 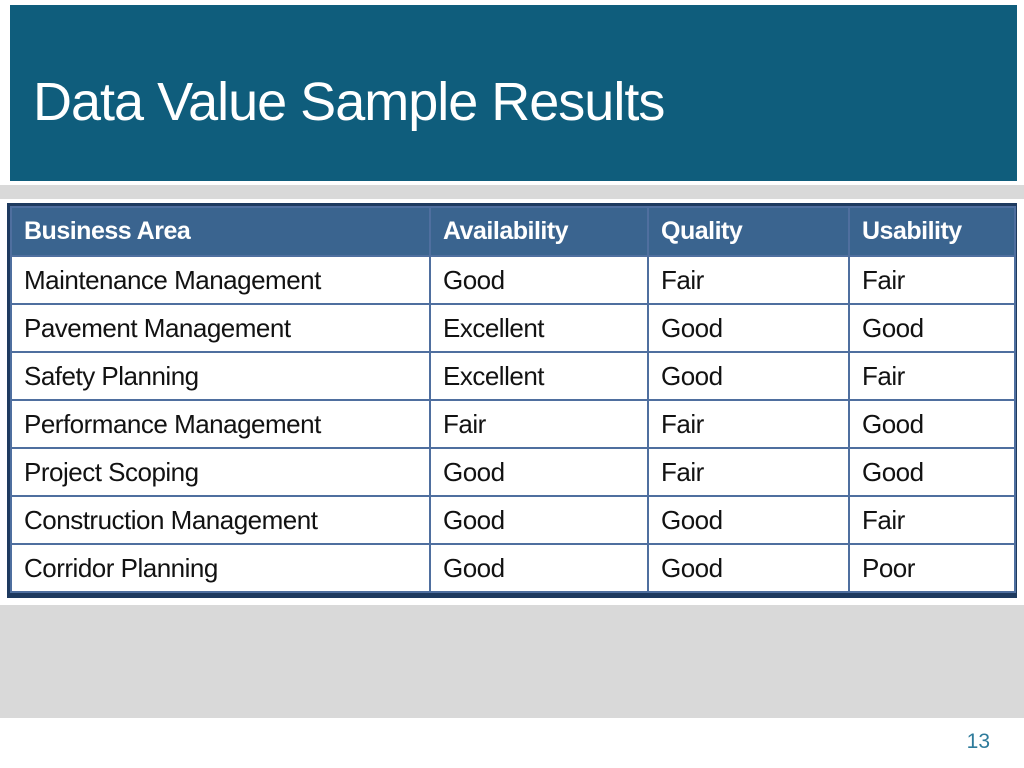 I want to click on column-header-business-area: Business Area, so click(x=220, y=231).